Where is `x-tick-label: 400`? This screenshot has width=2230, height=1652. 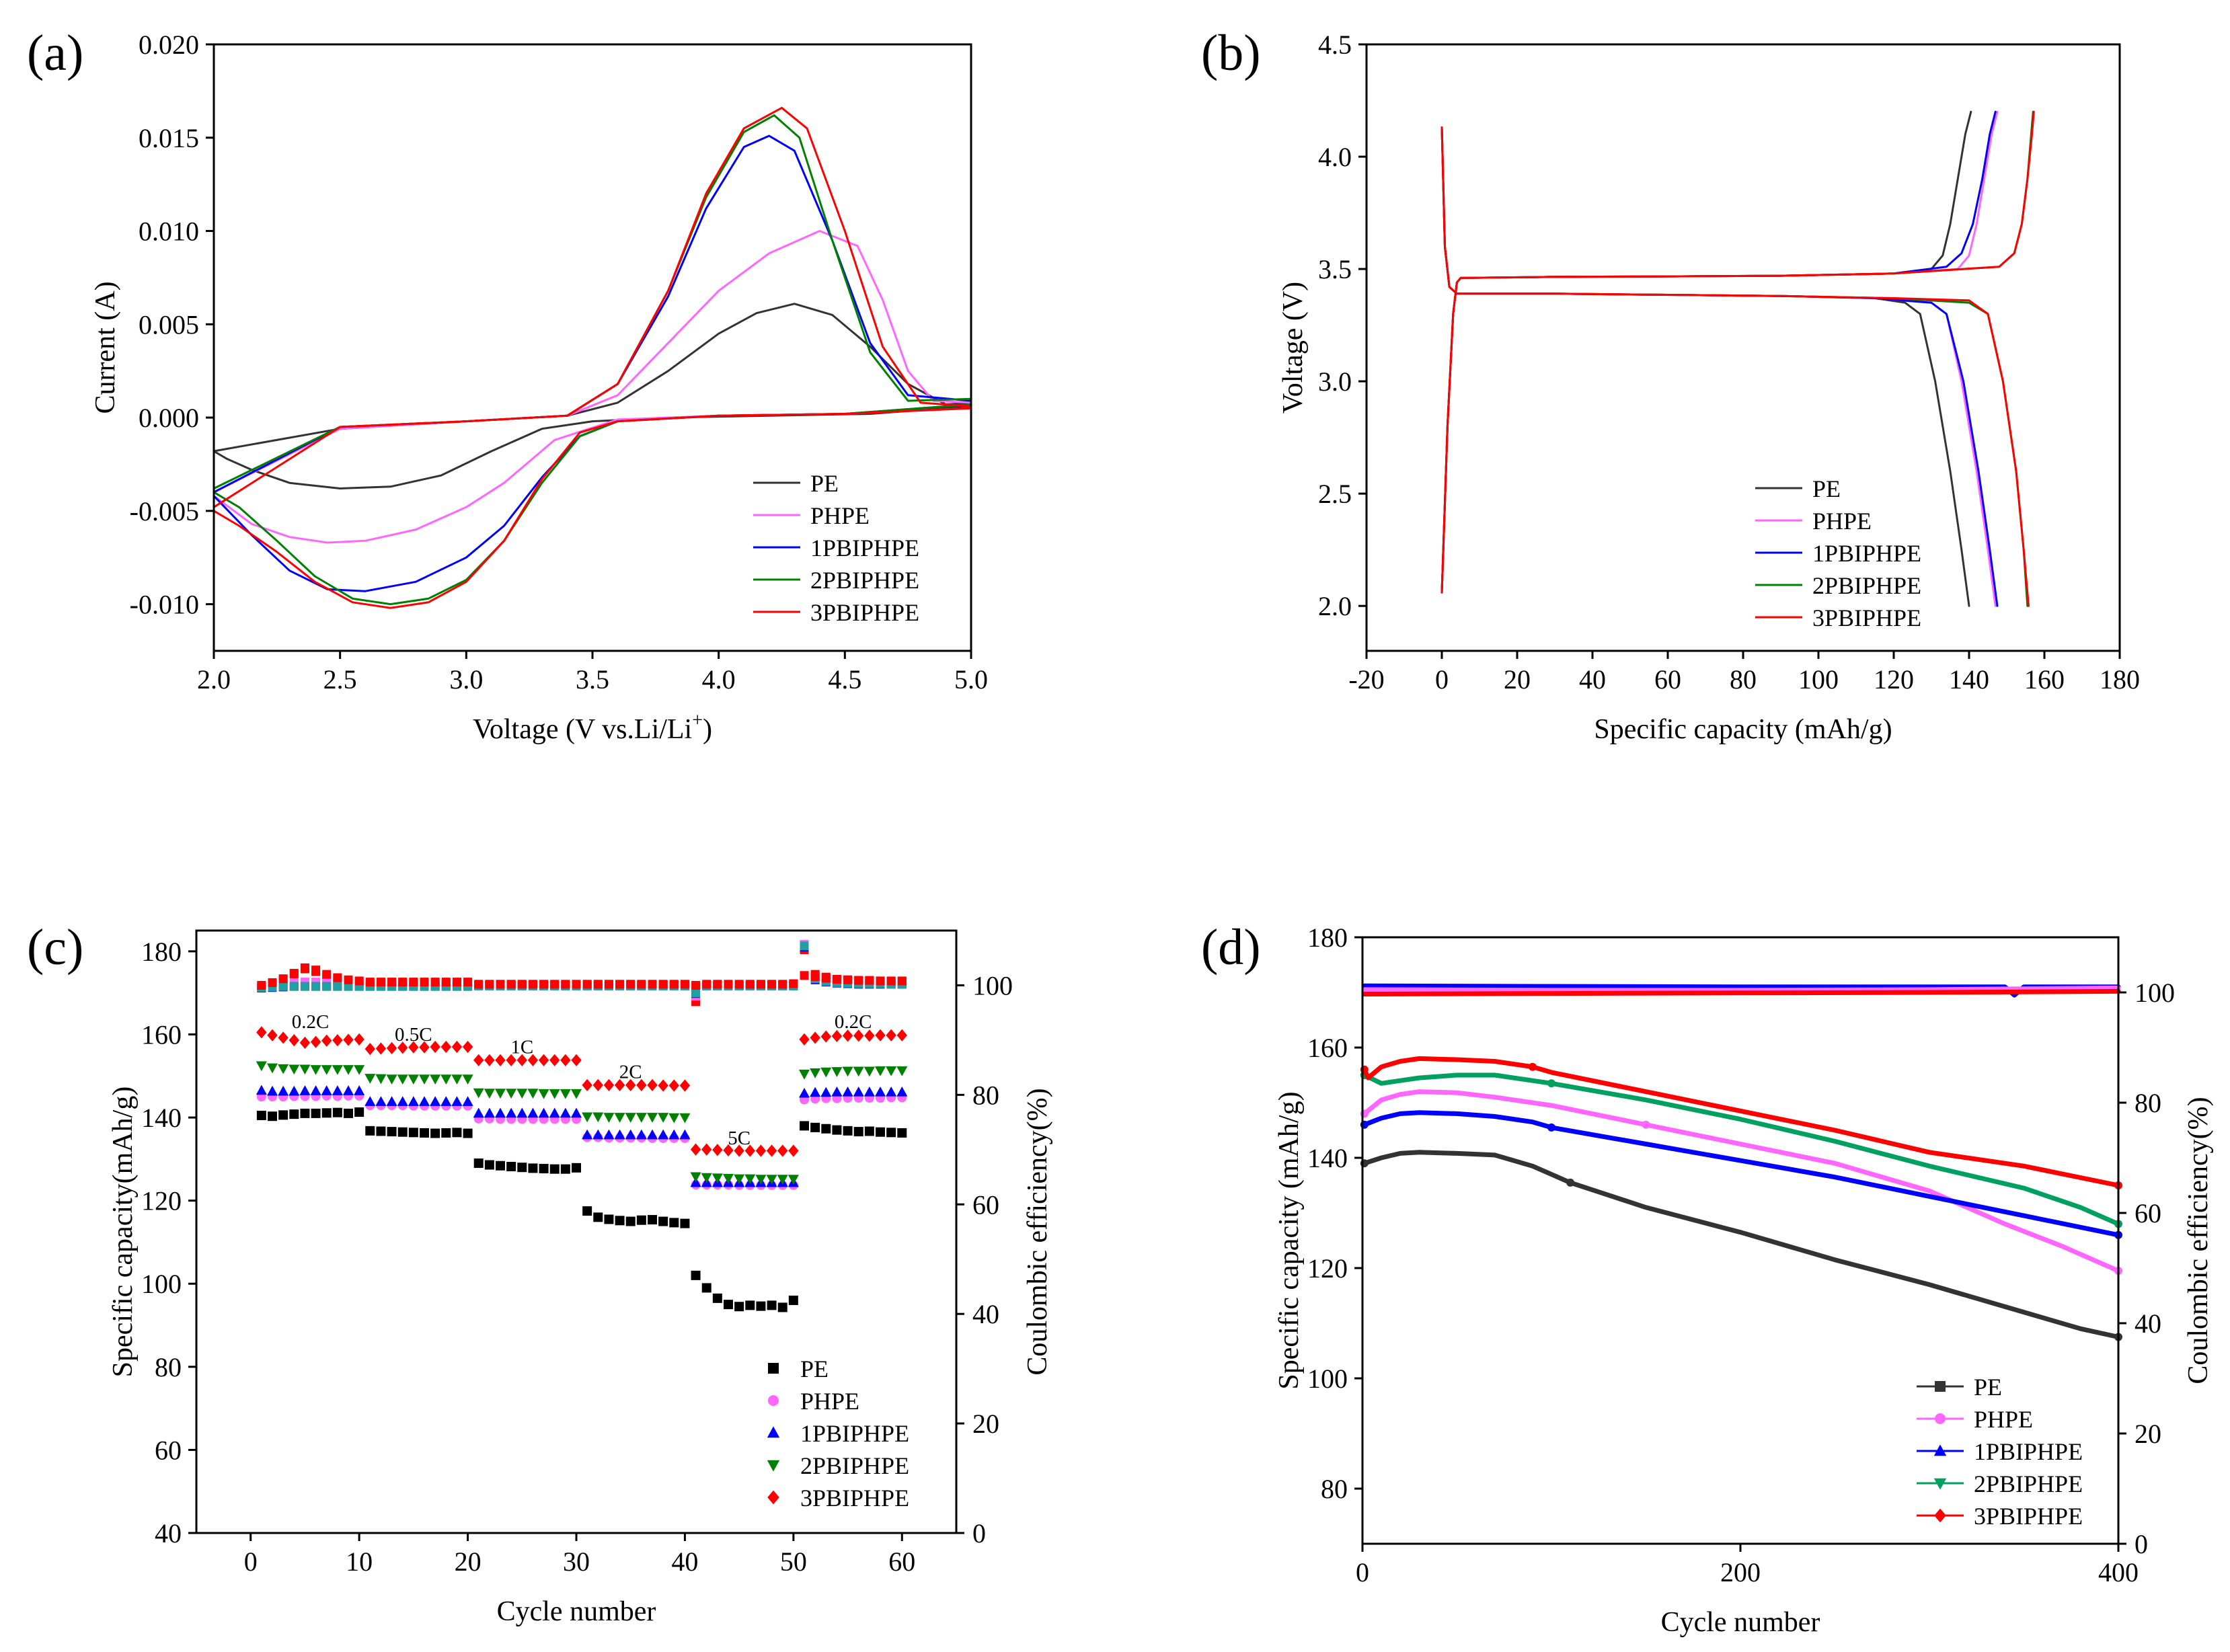
x-tick-label: 400 is located at coordinates (2118, 1572).